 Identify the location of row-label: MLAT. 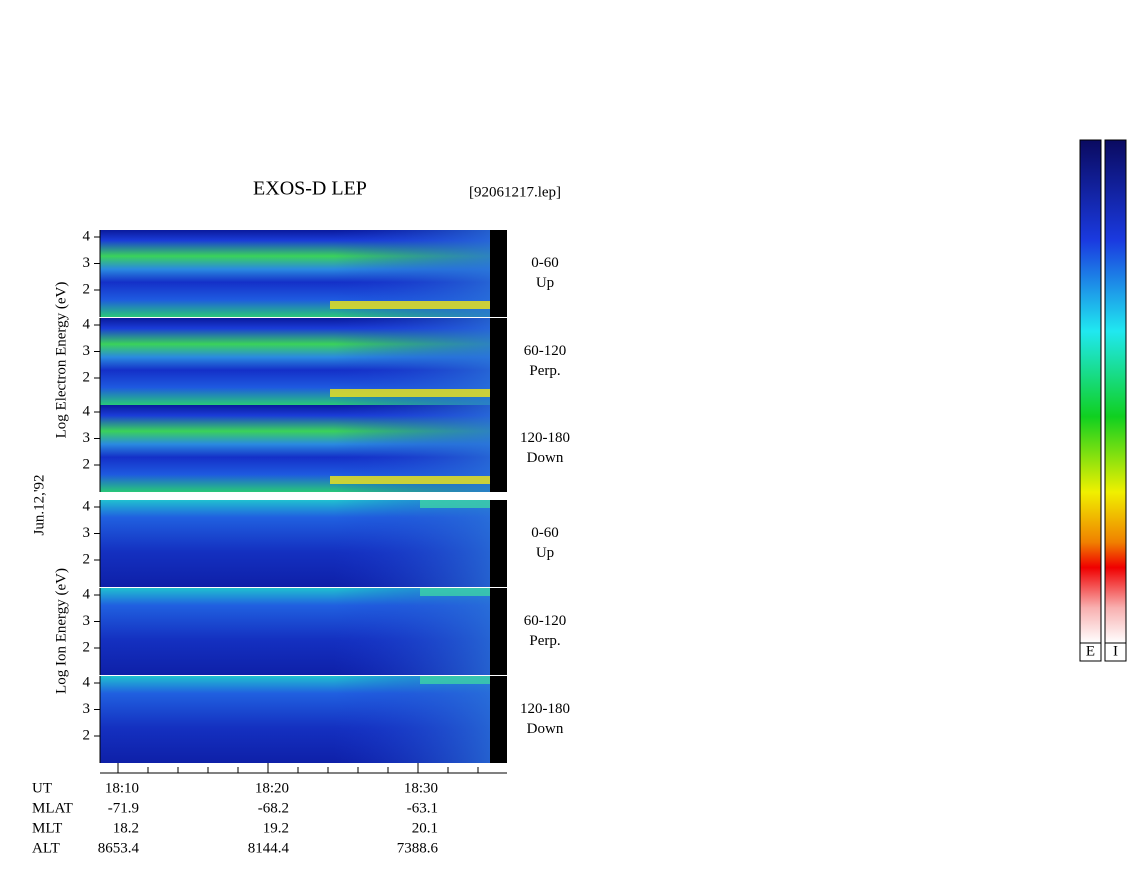
(52, 808).